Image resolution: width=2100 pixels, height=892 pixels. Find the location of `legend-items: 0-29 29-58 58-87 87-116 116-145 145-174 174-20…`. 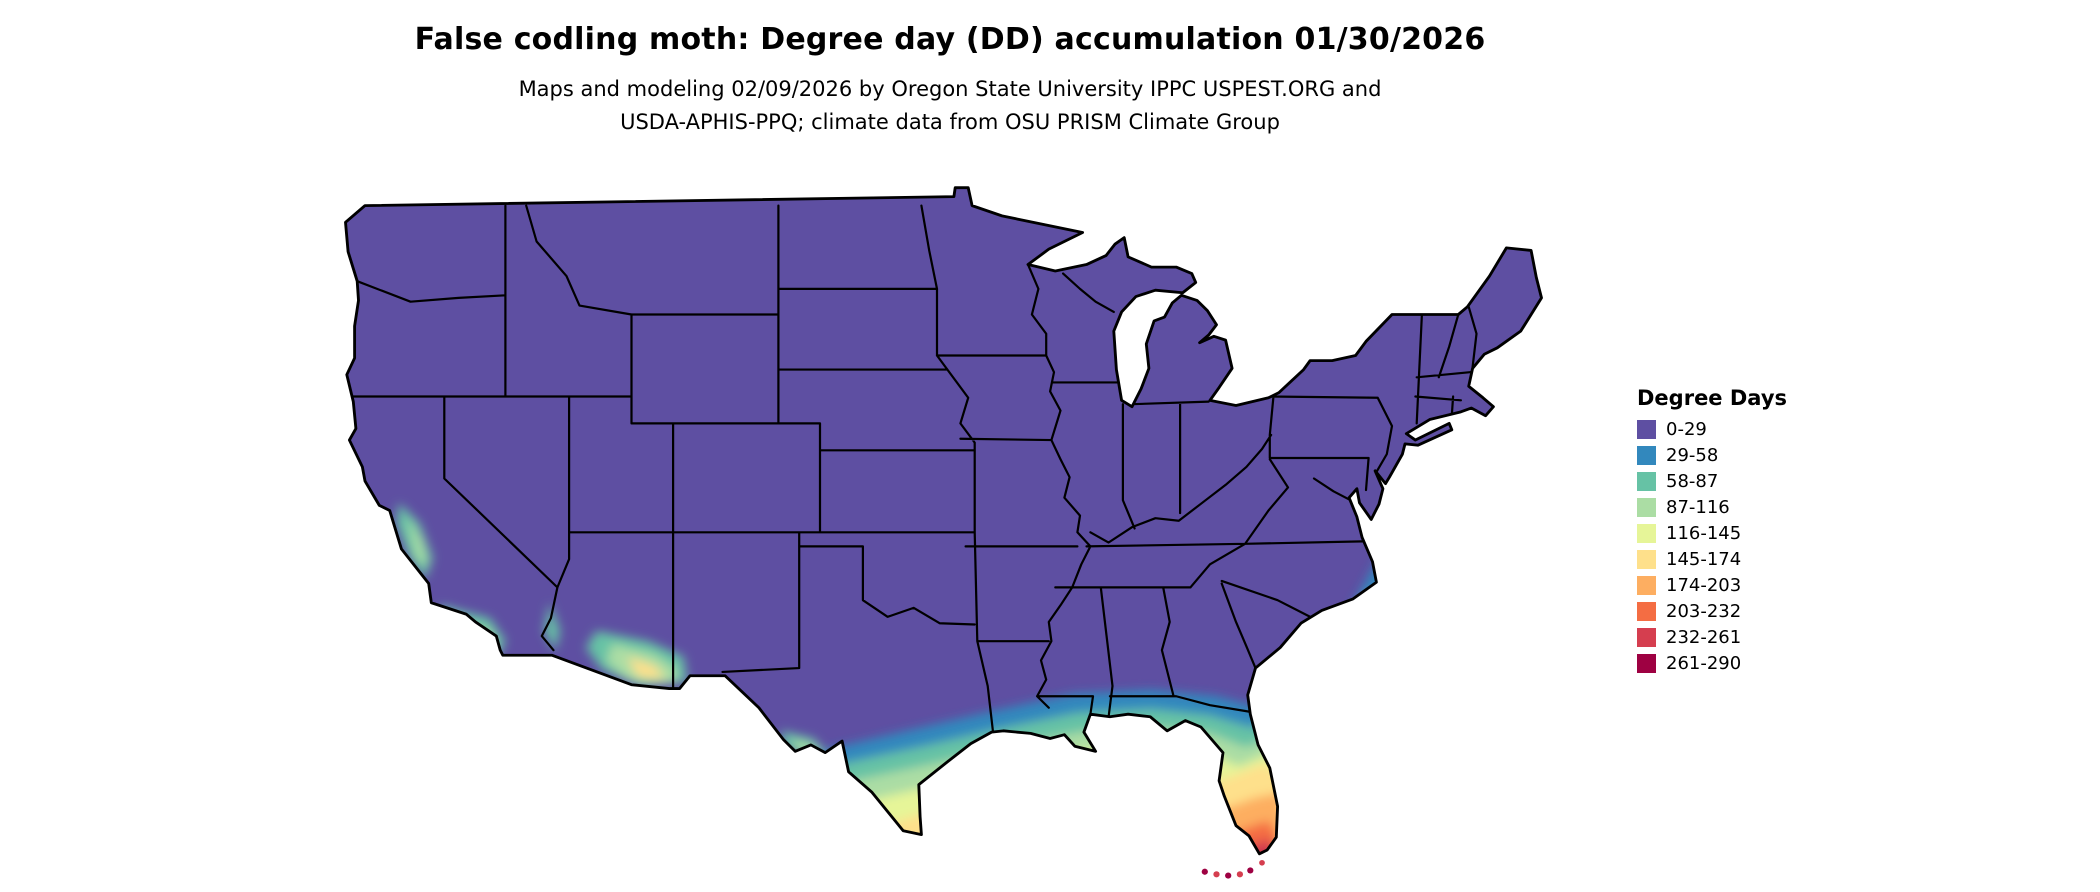

legend-items: 0-29 29-58 58-87 87-116 116-145 145-174 174-20… is located at coordinates (1712, 546).